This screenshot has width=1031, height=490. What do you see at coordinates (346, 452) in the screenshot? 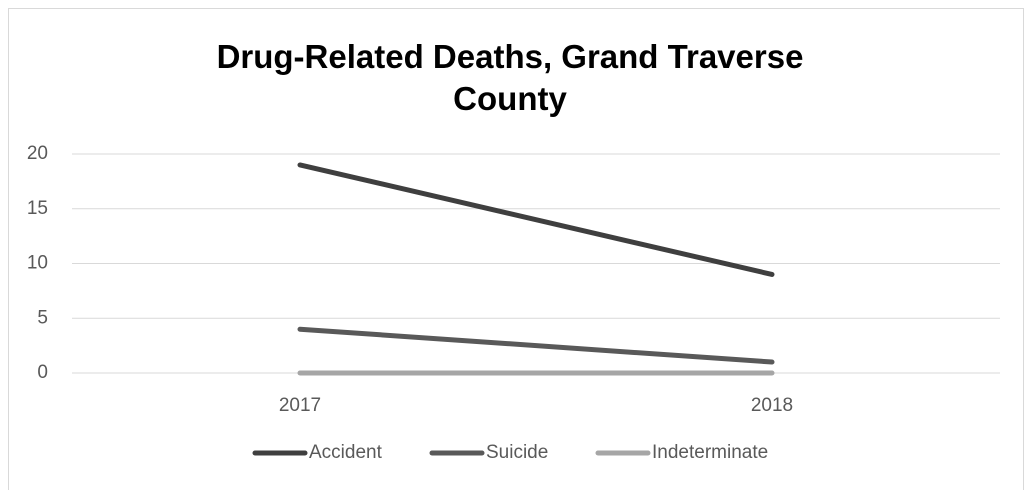
I see `legend-label: Accident` at bounding box center [346, 452].